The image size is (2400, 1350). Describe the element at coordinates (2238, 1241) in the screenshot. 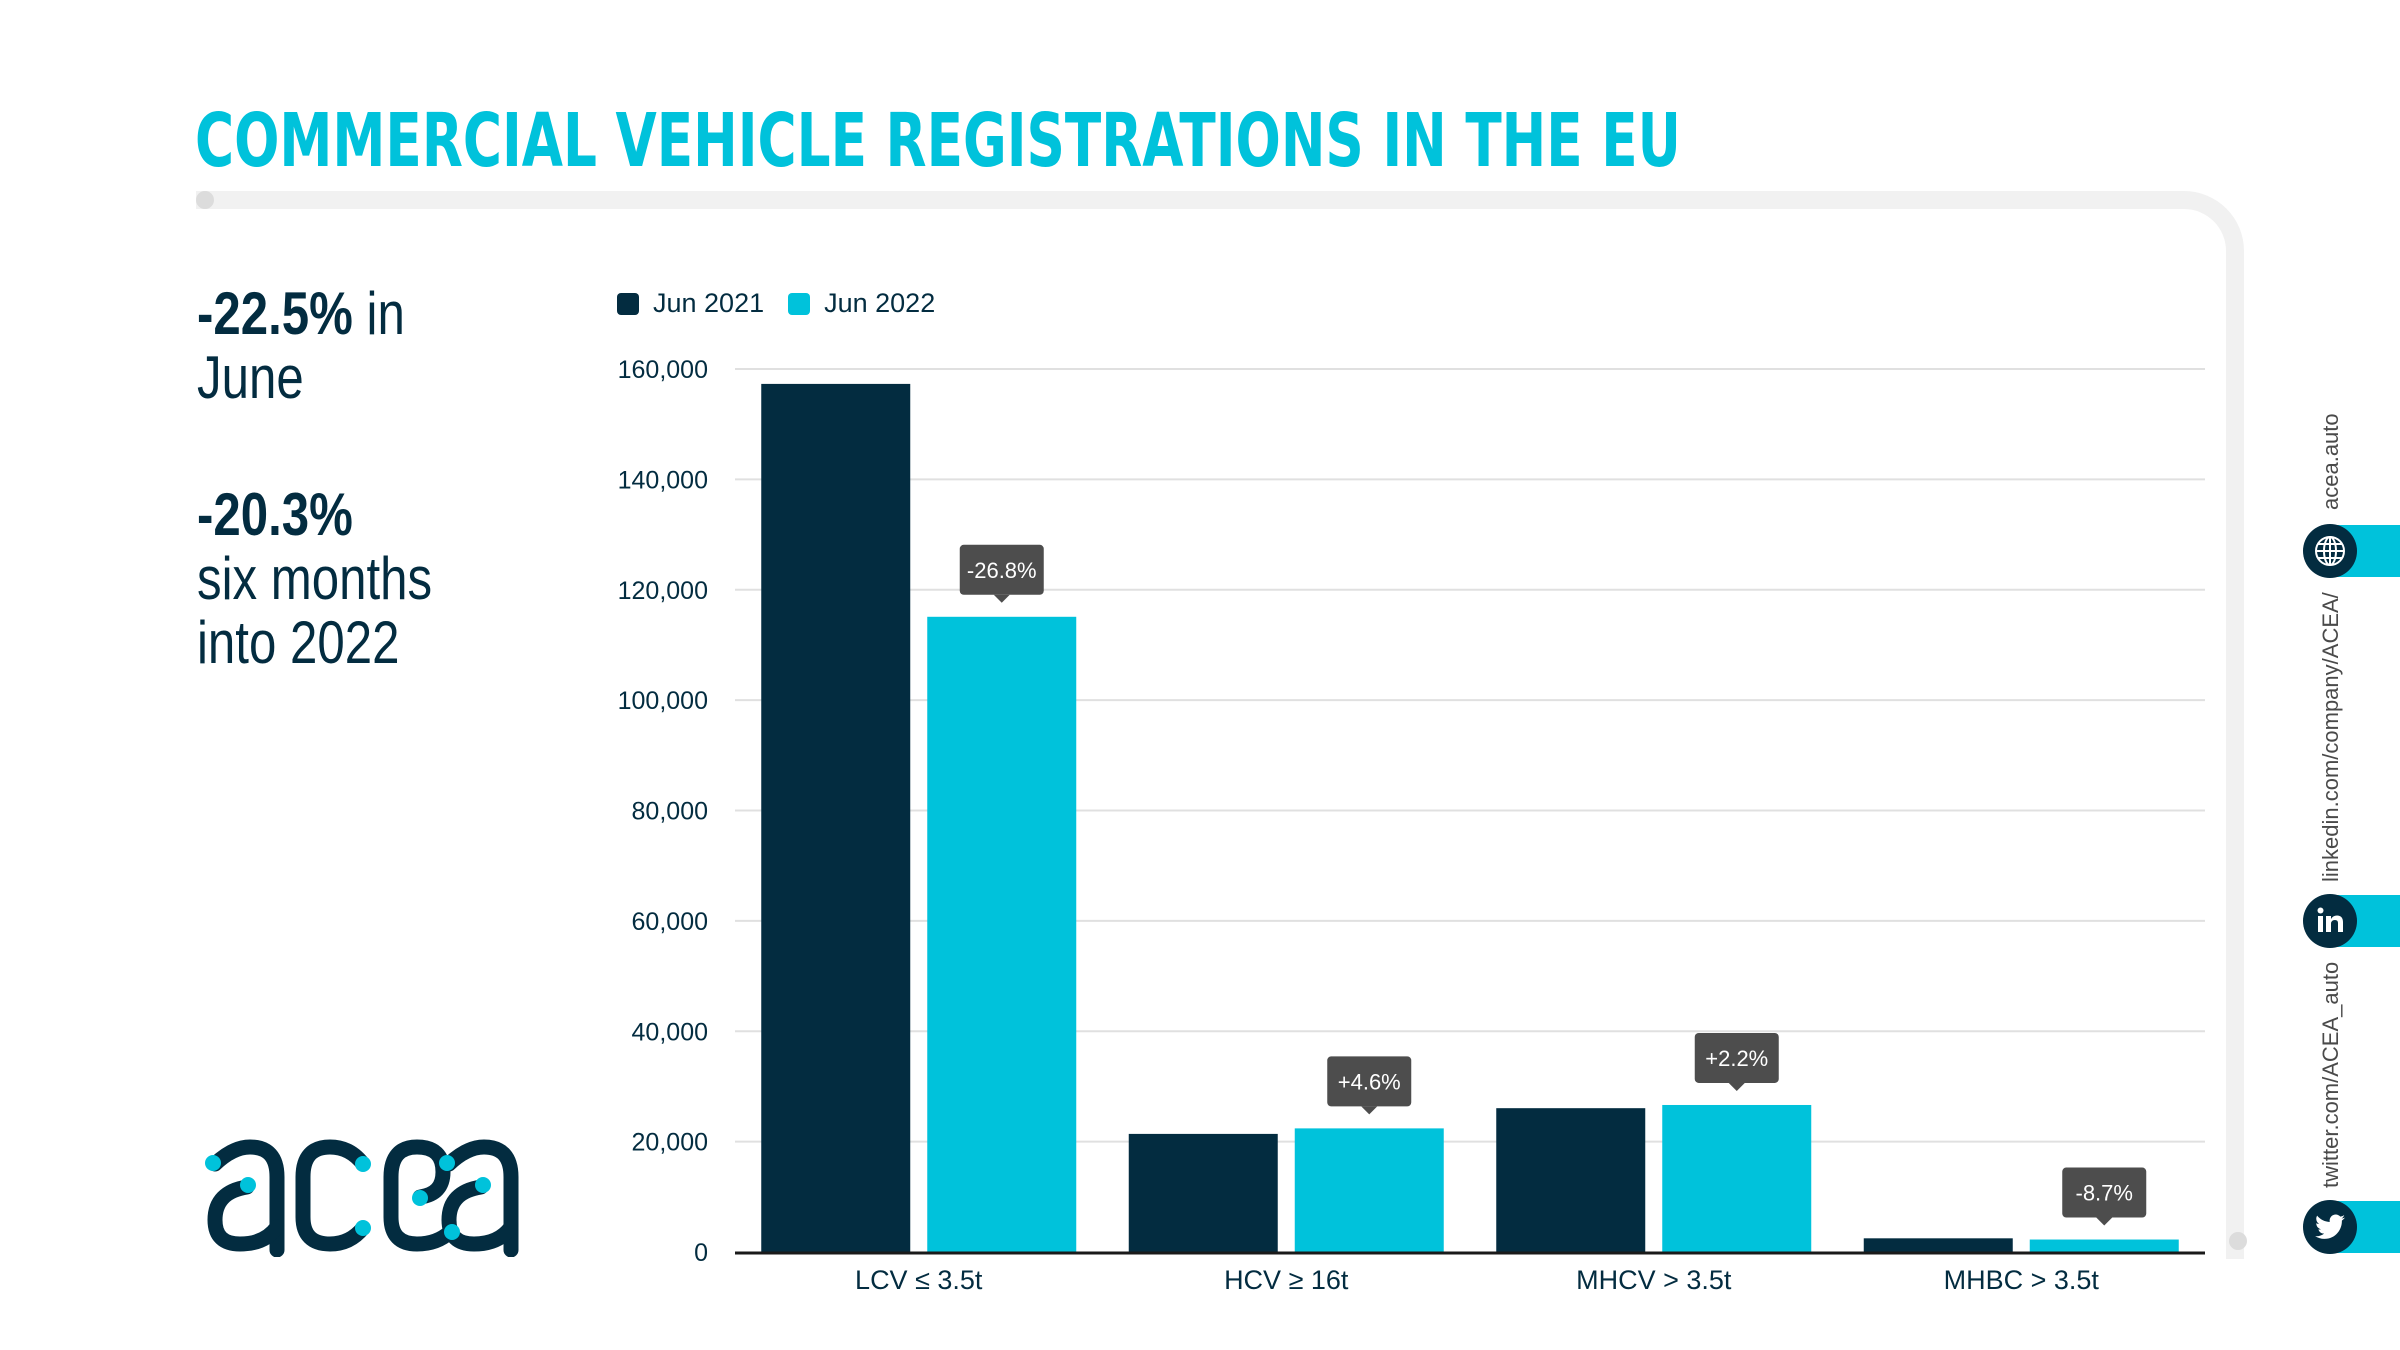

I see `frame-end-dot` at that location.